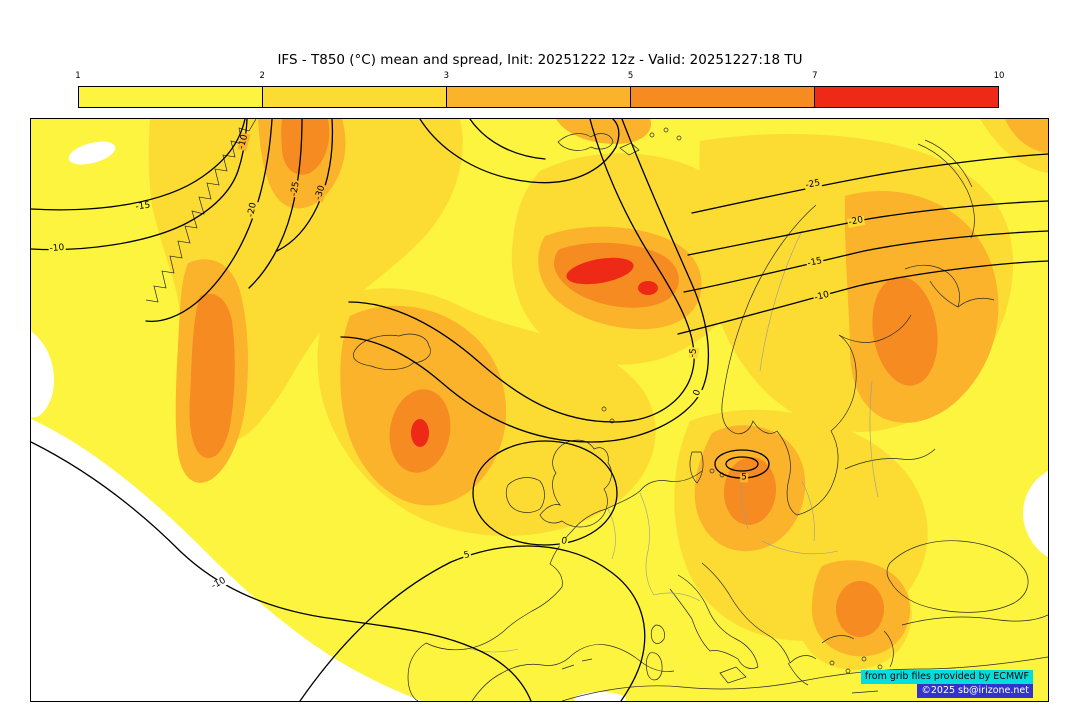  Describe the element at coordinates (446, 76) in the screenshot. I see `colorbar-tick-label: 3` at that location.